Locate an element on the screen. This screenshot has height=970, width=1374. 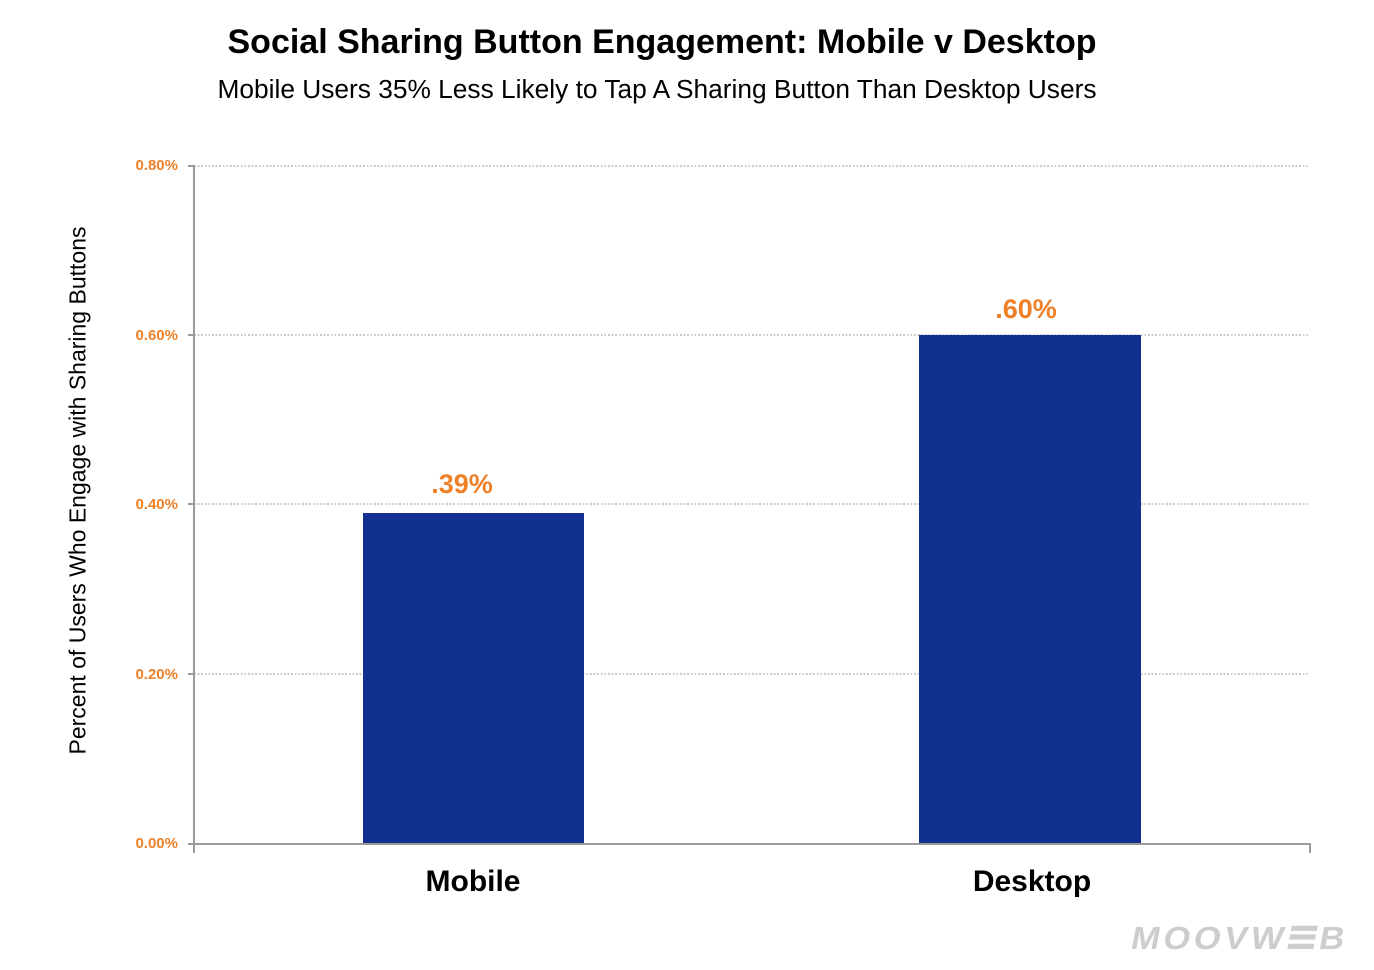
svg-text: MOOVW is located at coordinates (1209, 938).